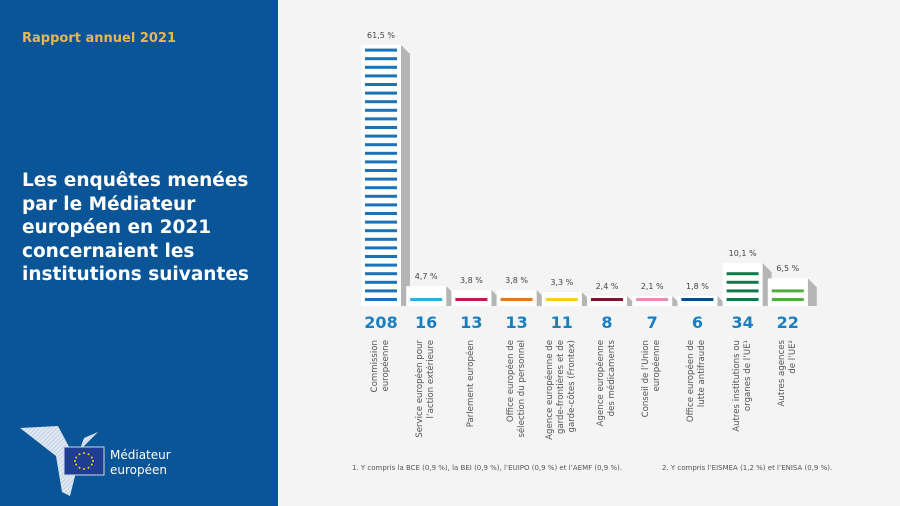 The width and height of the screenshot is (900, 506). Describe the element at coordinates (140, 455) in the screenshot. I see `logo-line1: Médiateur` at that location.